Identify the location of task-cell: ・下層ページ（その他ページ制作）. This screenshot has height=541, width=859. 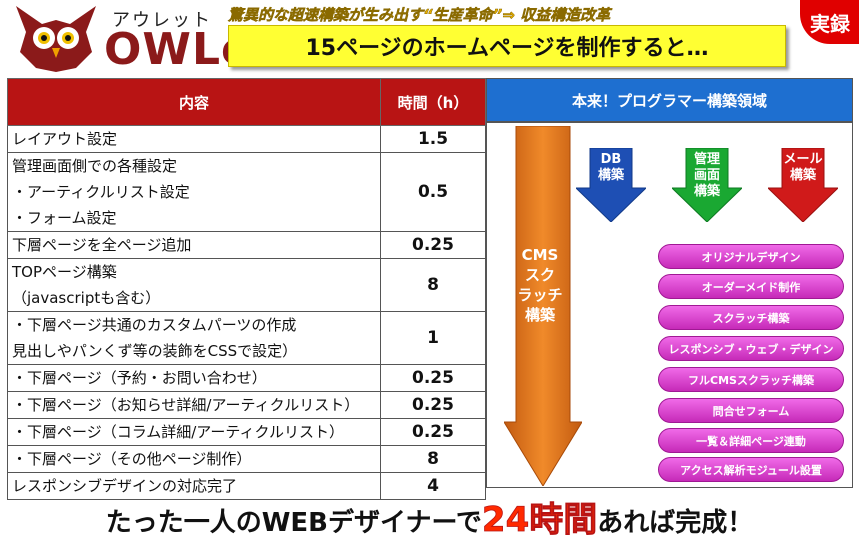
(194, 459).